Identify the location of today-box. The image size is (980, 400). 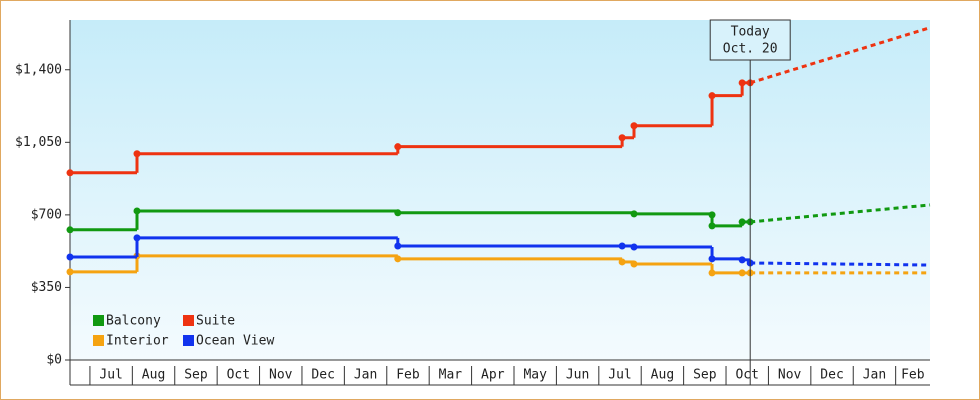
(750, 40).